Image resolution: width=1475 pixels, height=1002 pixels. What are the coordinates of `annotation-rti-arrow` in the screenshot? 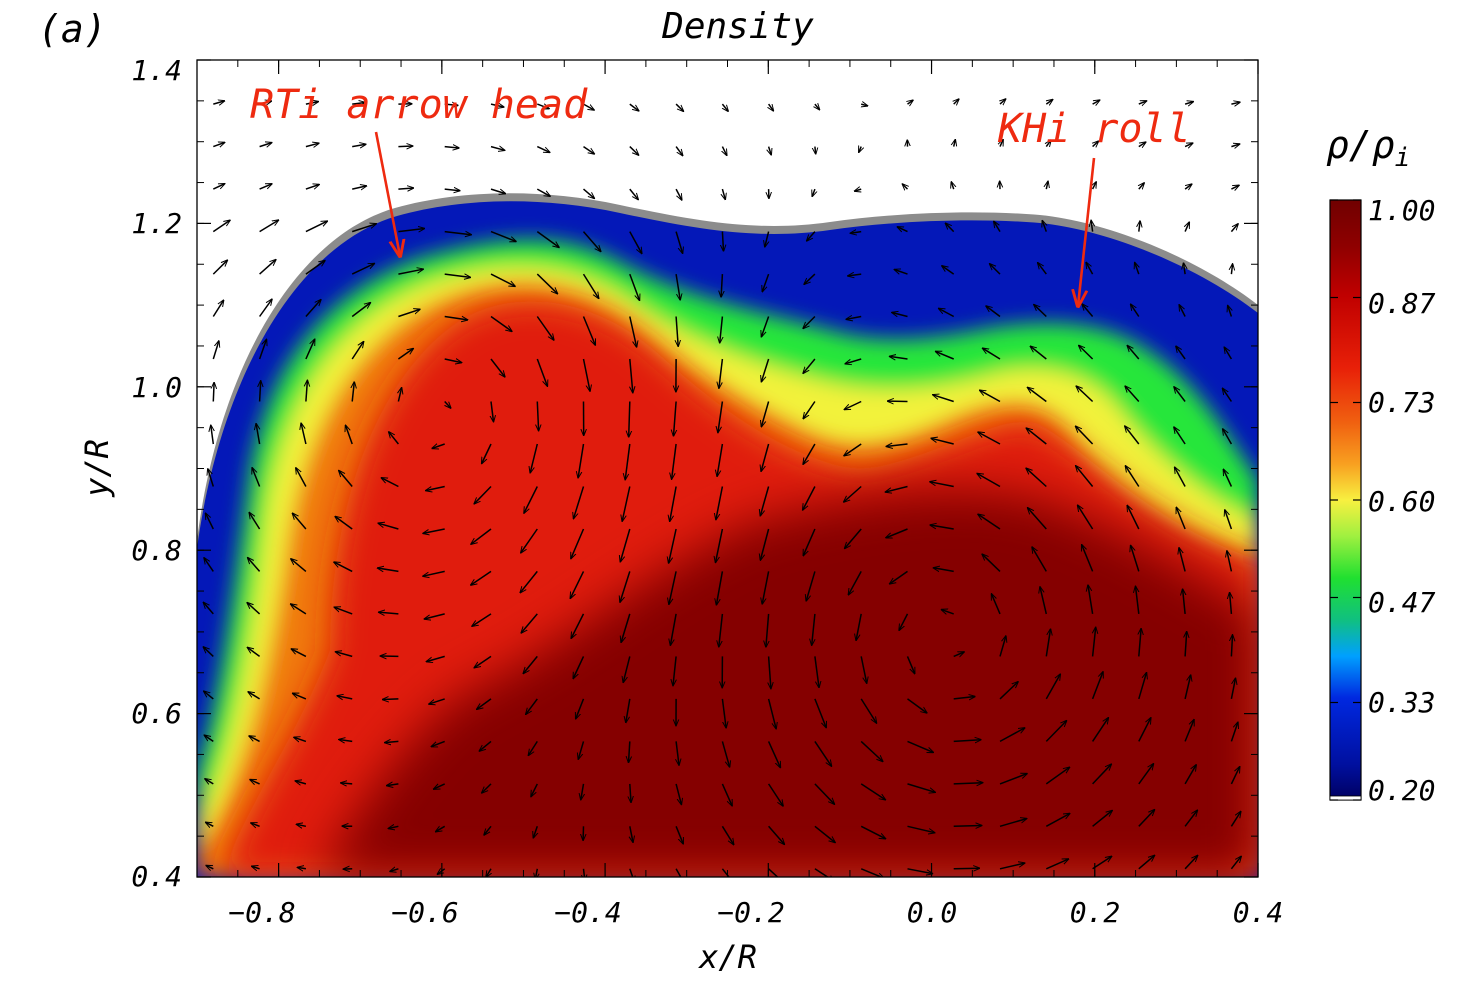 It's located at (387, 193).